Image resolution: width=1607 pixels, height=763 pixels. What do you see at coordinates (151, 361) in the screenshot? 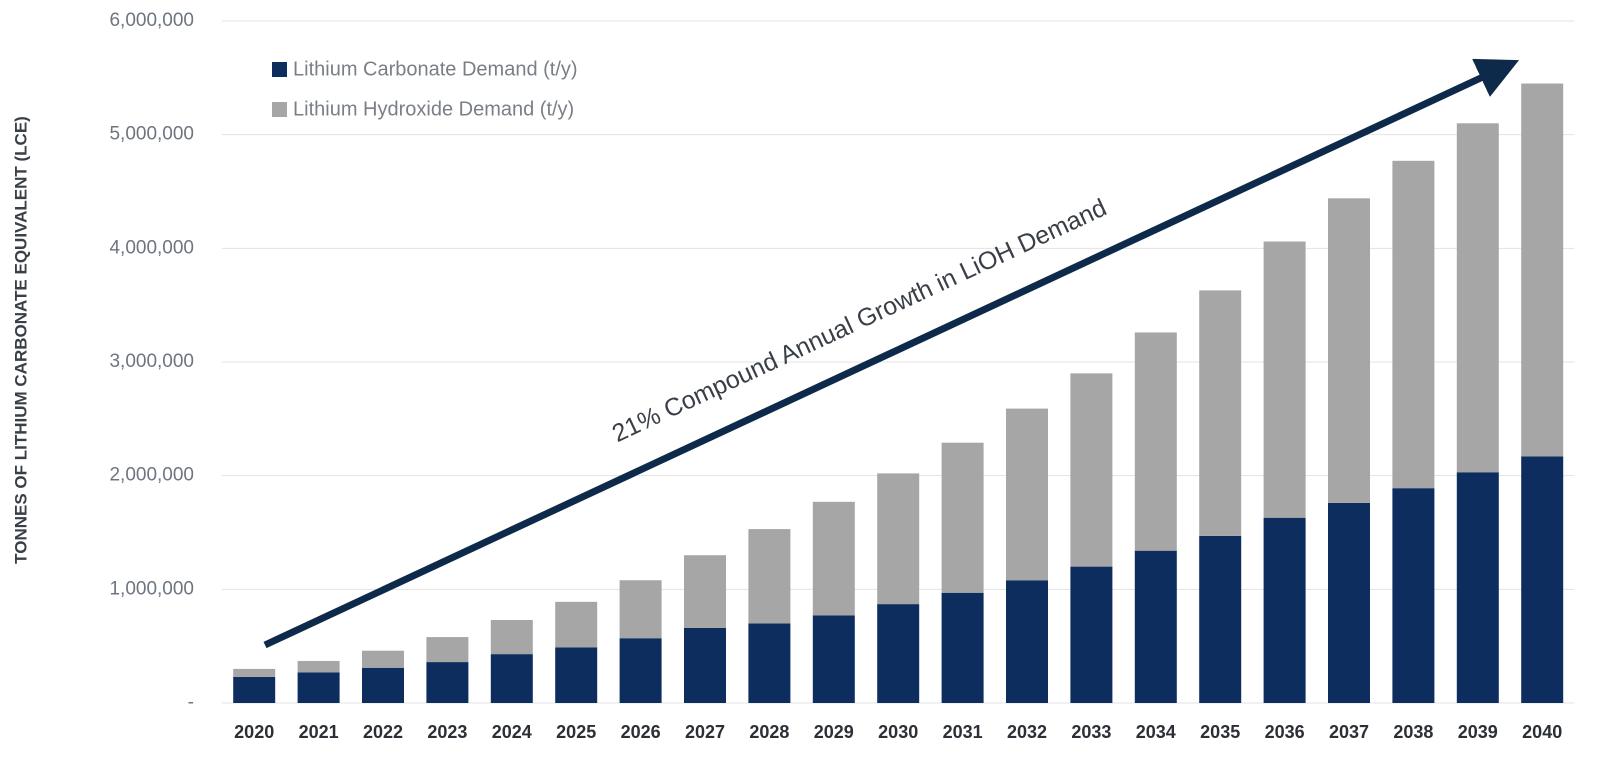
I see `y-tick-label: 3,000,000` at bounding box center [151, 361].